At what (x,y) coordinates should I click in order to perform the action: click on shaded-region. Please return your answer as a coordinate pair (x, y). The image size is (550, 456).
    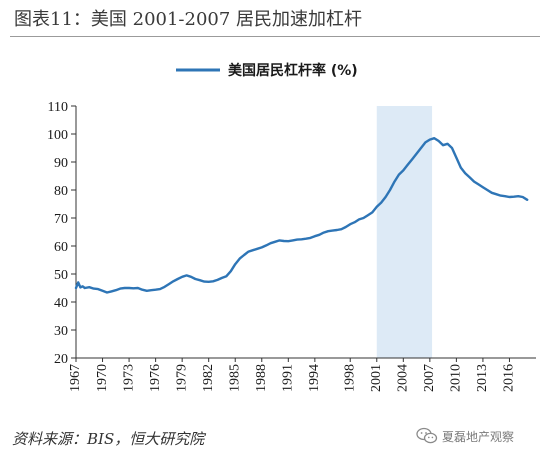
    Looking at the image, I should click on (404, 232).